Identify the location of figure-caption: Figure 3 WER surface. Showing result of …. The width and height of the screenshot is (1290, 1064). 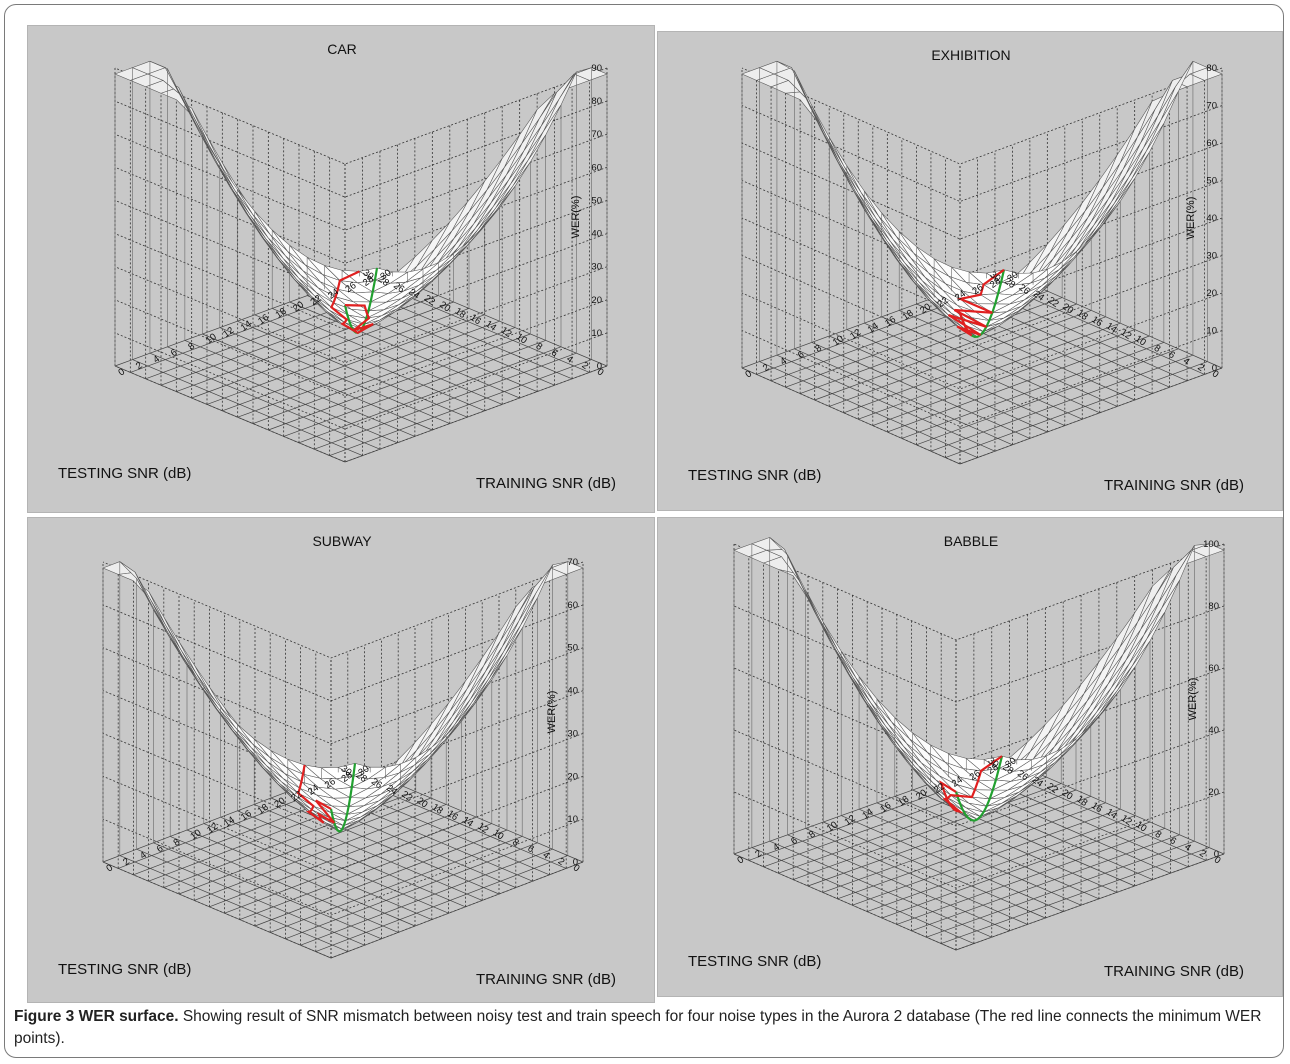
(645, 1028).